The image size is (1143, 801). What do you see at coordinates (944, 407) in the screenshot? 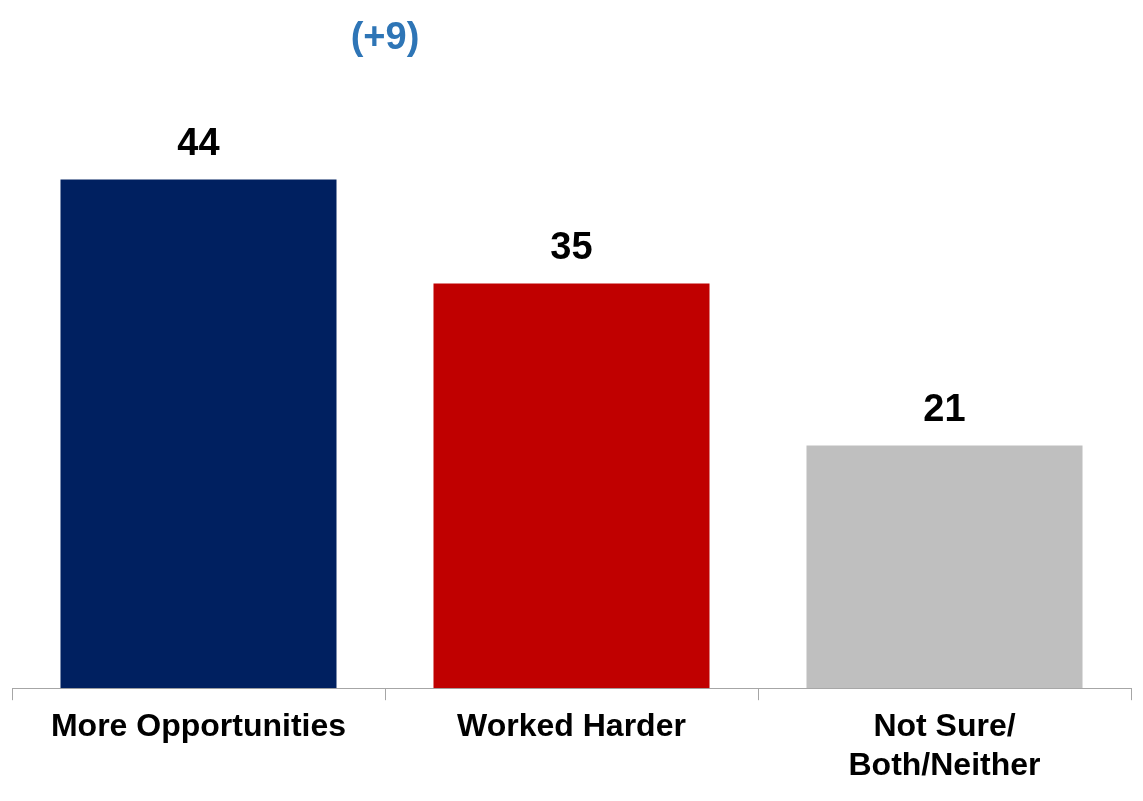
I see `data-label: 21` at bounding box center [944, 407].